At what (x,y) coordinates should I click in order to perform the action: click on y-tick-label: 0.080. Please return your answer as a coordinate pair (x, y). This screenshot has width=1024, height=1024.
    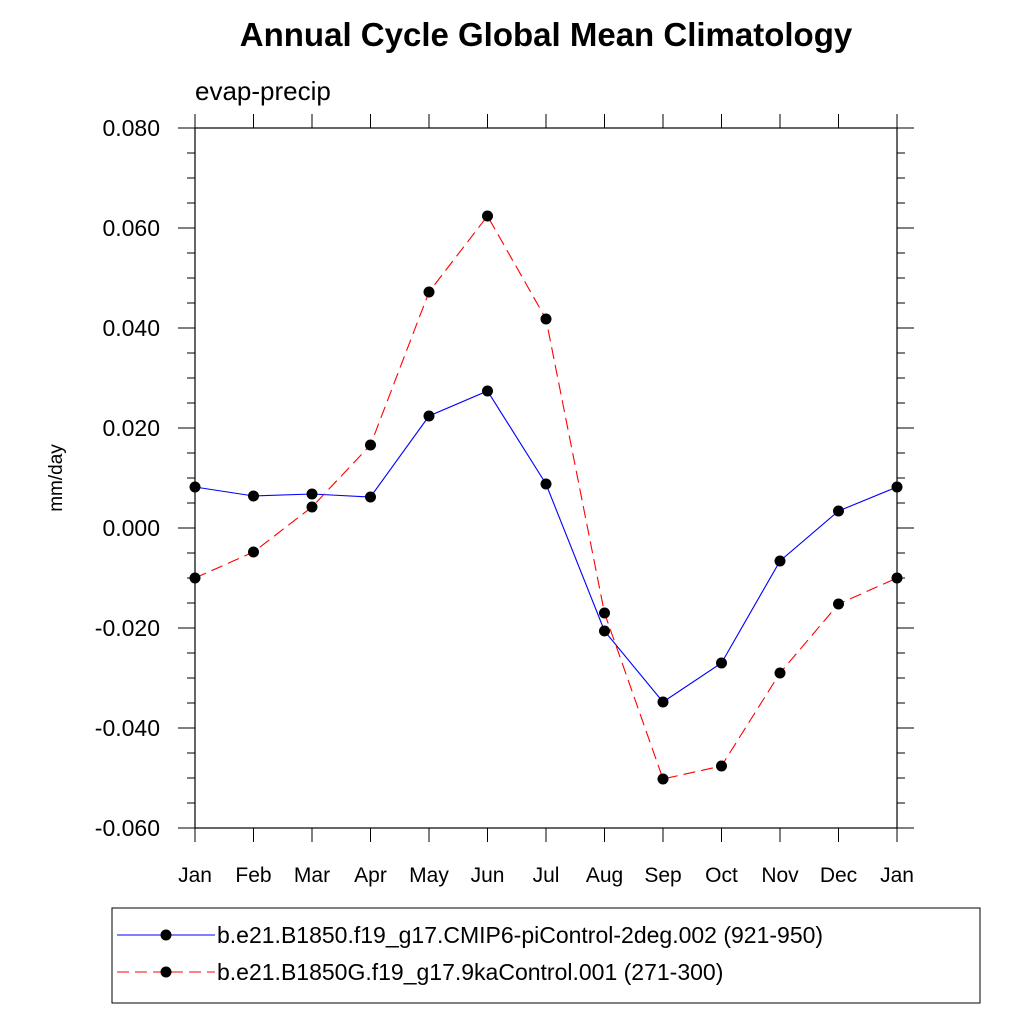
    Looking at the image, I should click on (131, 128).